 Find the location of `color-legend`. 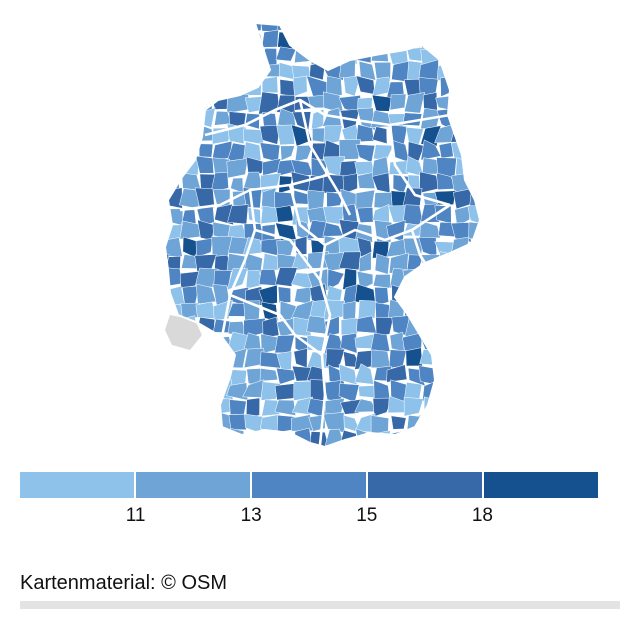

color-legend is located at coordinates (309, 485).